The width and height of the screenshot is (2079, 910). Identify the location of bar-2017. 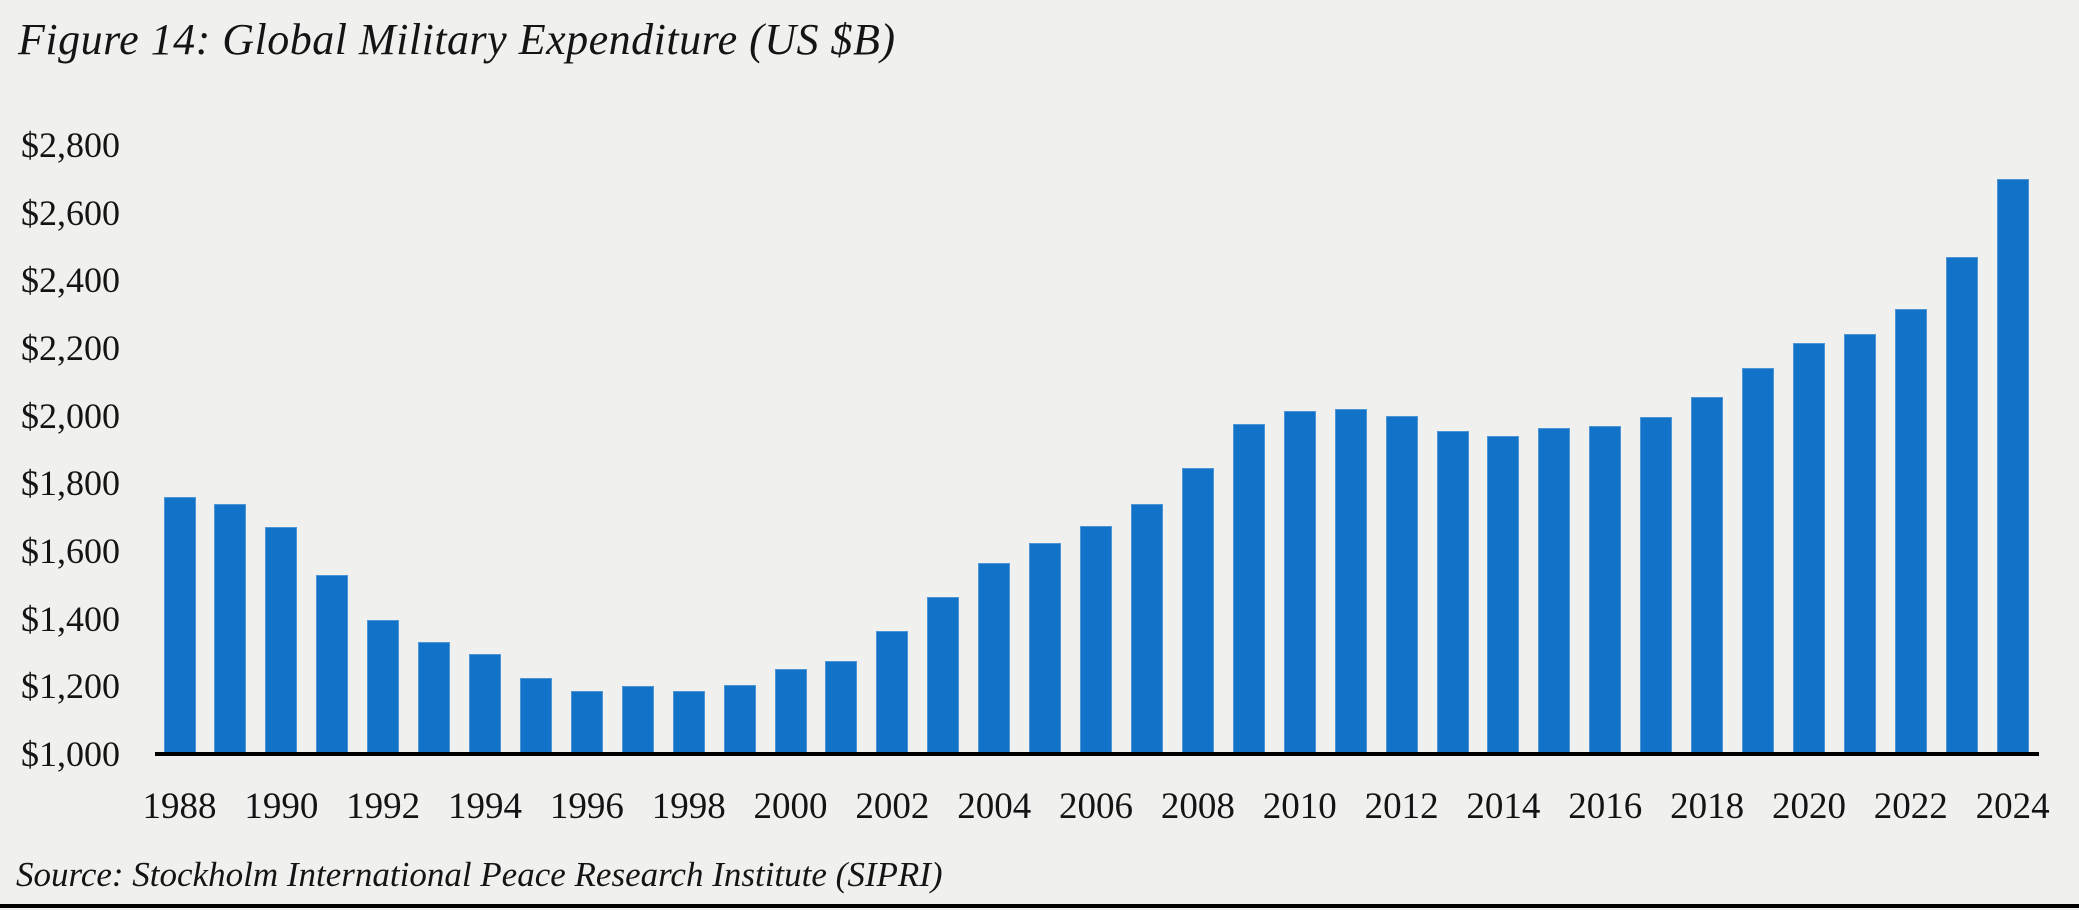
(1656, 585).